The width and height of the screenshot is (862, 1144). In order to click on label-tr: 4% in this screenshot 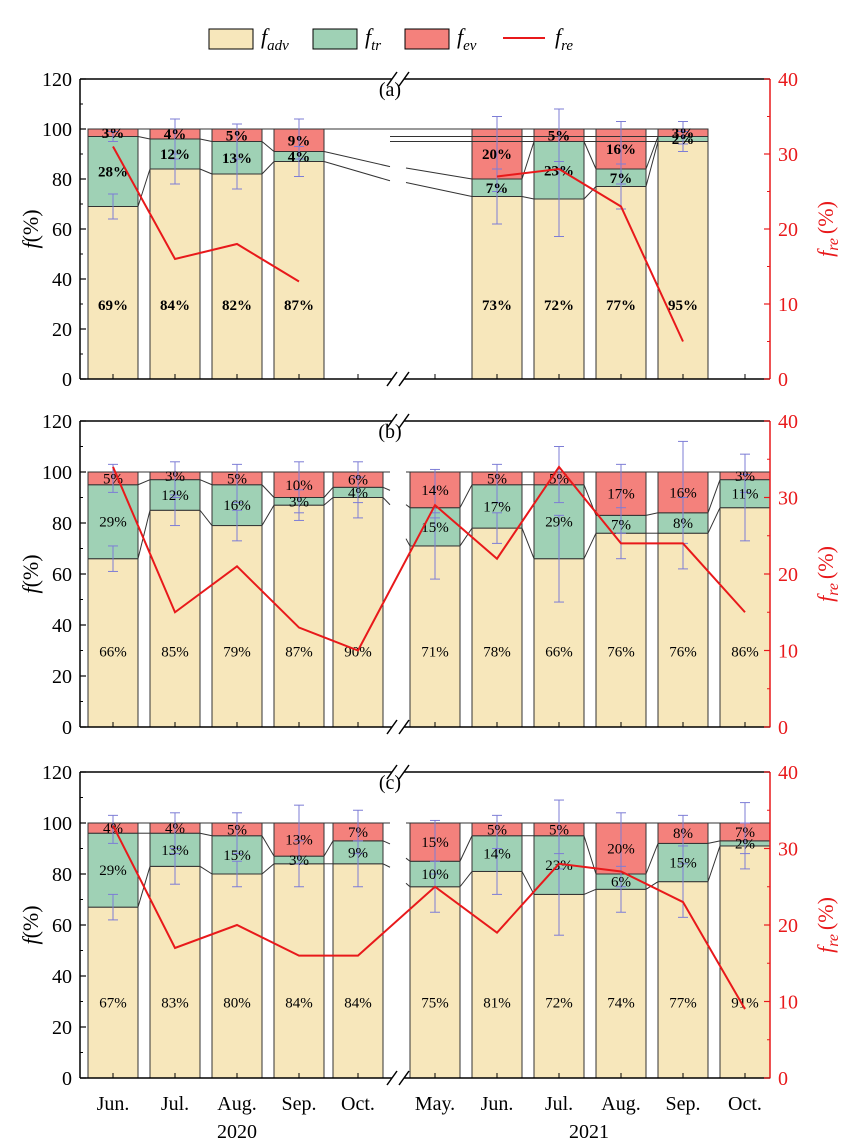, I will do `click(299, 158)`.